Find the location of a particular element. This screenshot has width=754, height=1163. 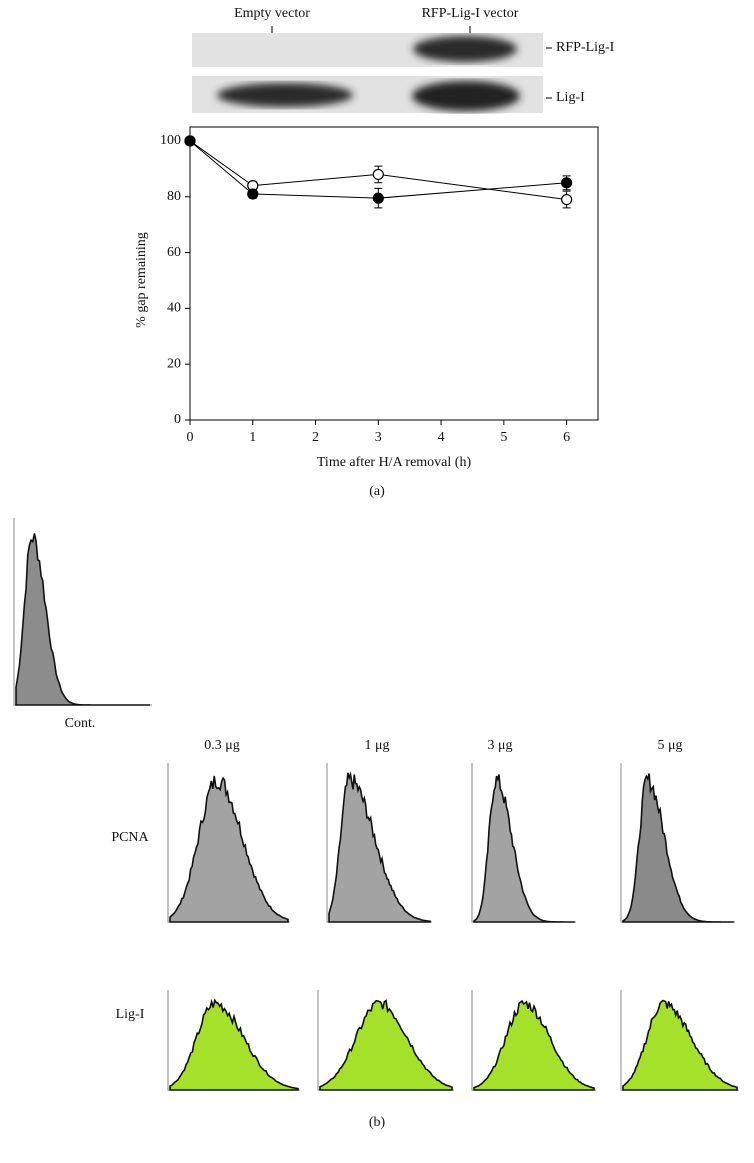

y-tick-label: 0 is located at coordinates (177, 419).